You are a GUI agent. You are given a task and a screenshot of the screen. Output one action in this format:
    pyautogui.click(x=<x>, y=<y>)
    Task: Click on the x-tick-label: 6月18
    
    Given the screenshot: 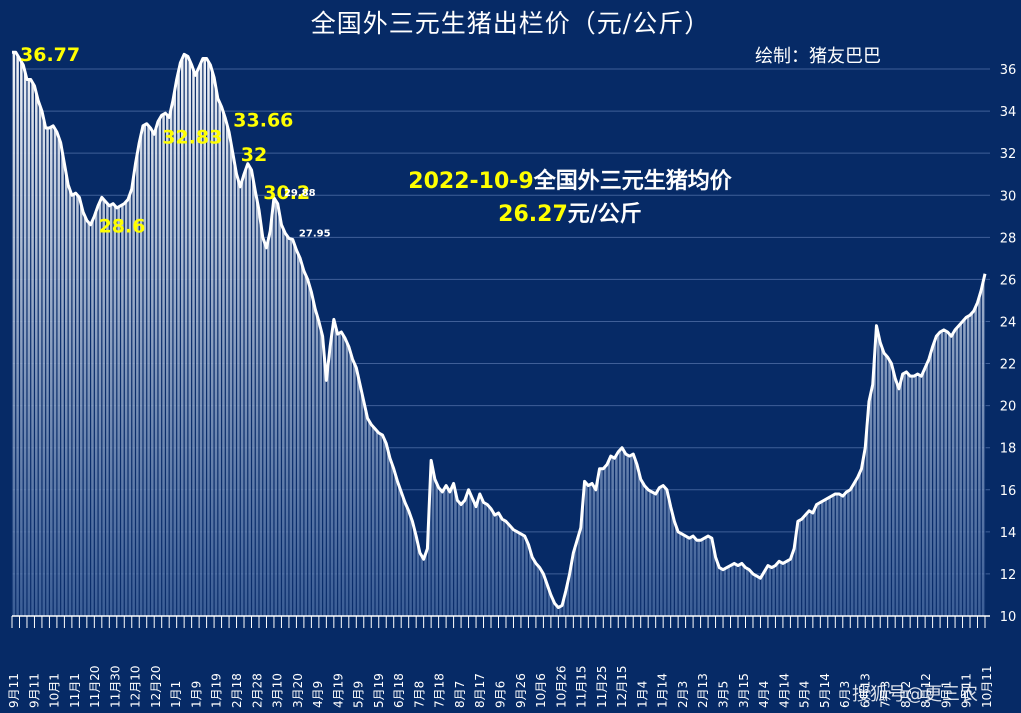 What is the action you would take?
    pyautogui.click(x=399, y=690)
    